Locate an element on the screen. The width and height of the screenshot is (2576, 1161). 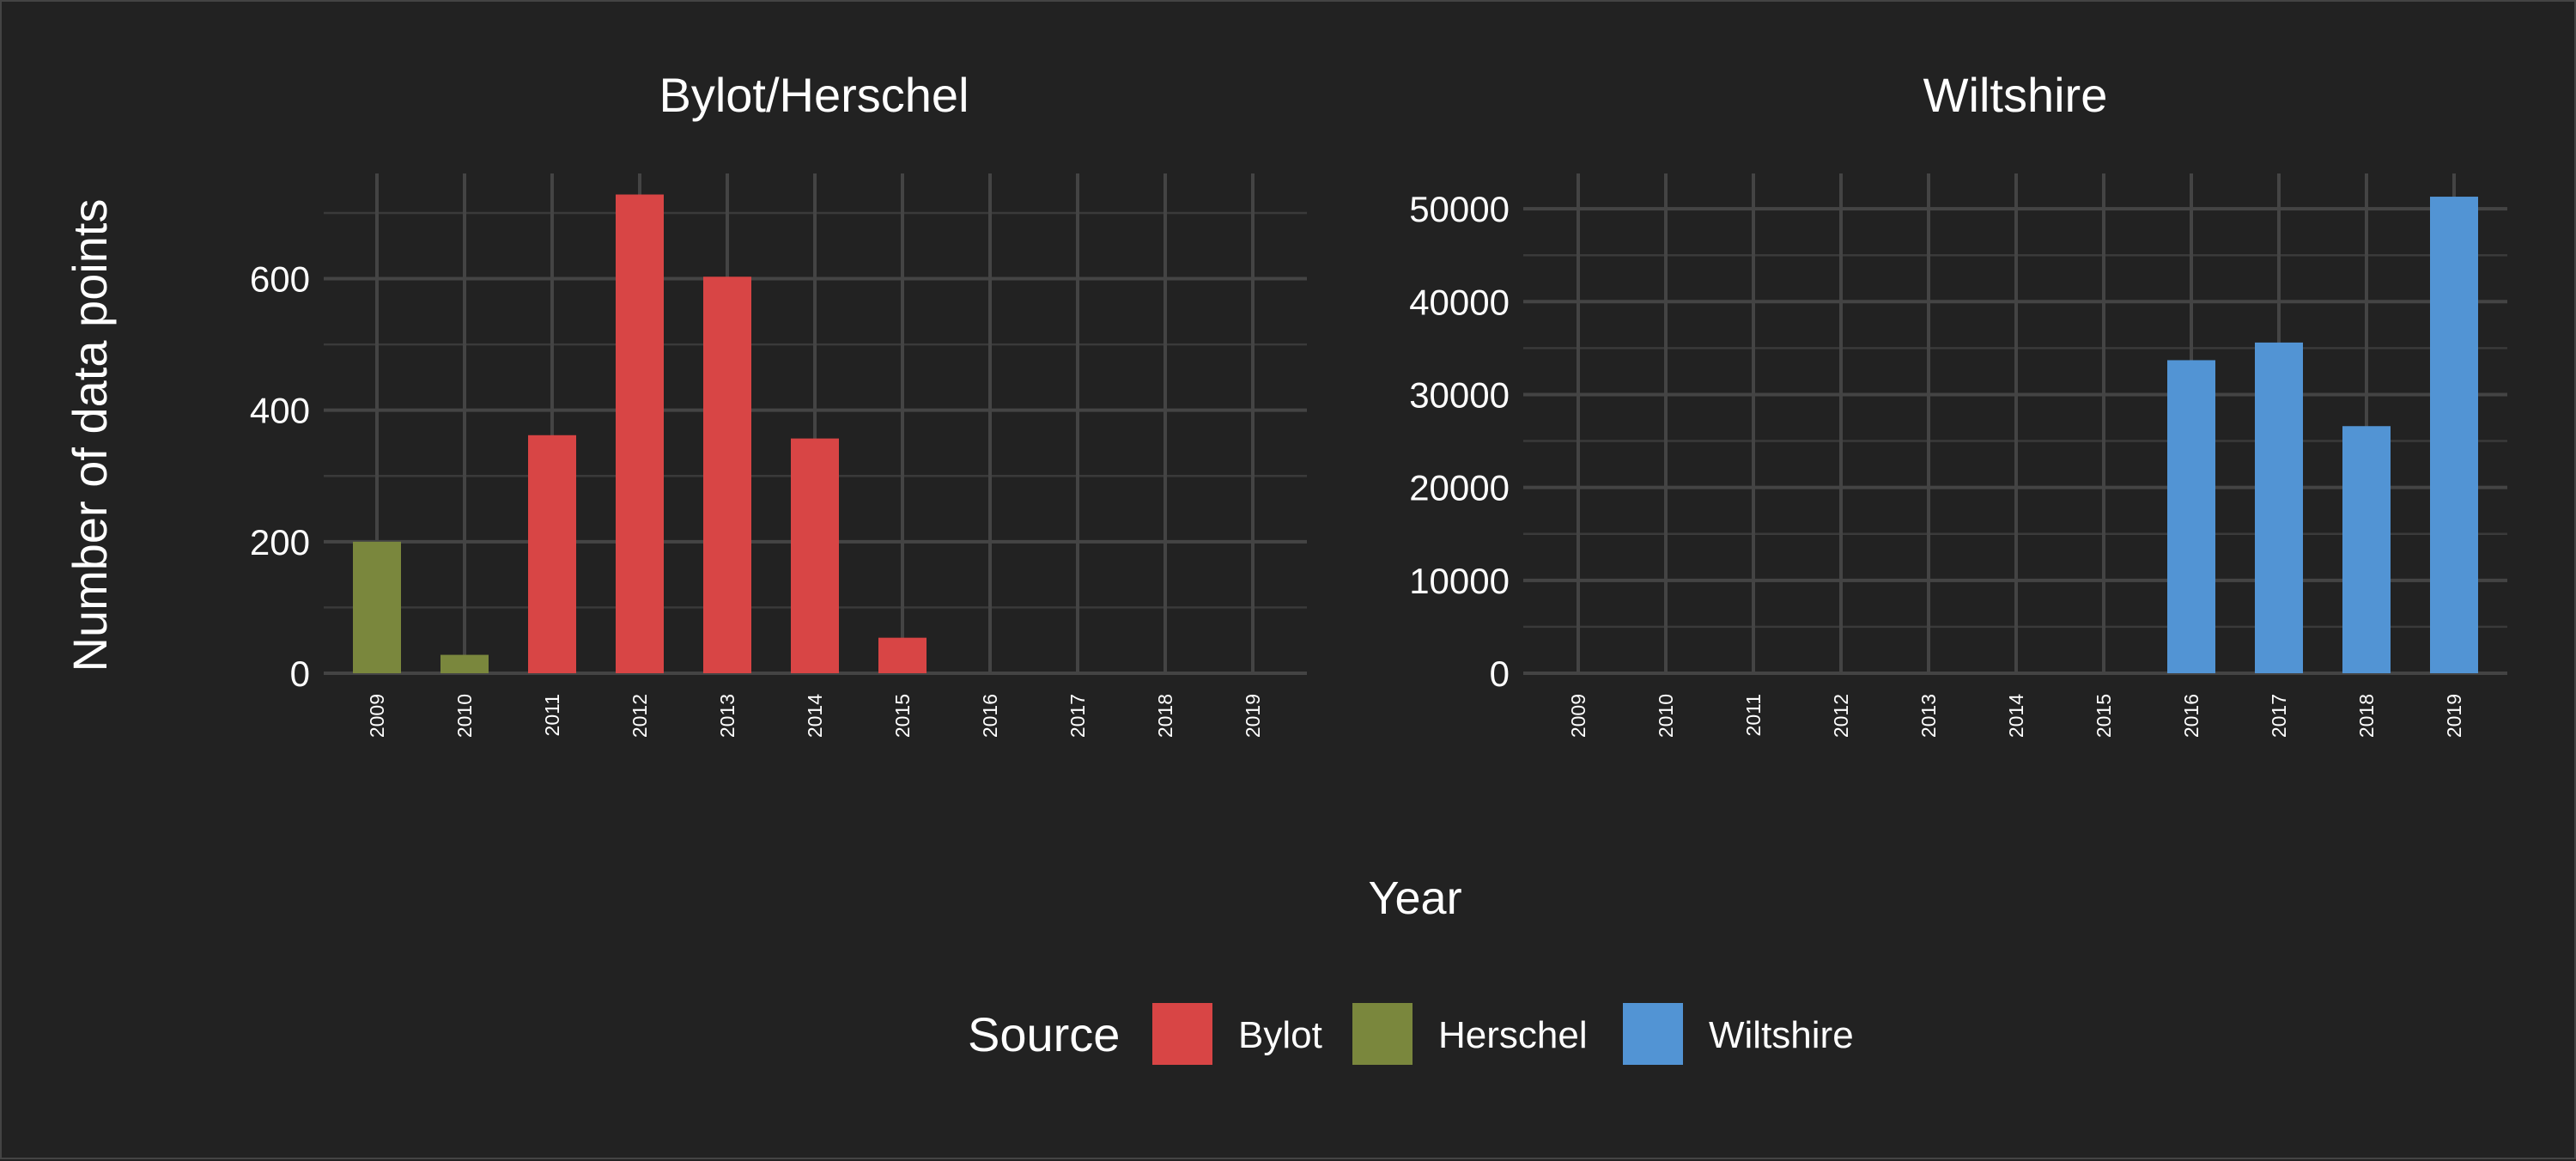
bar-bylot-2013 is located at coordinates (727, 475).